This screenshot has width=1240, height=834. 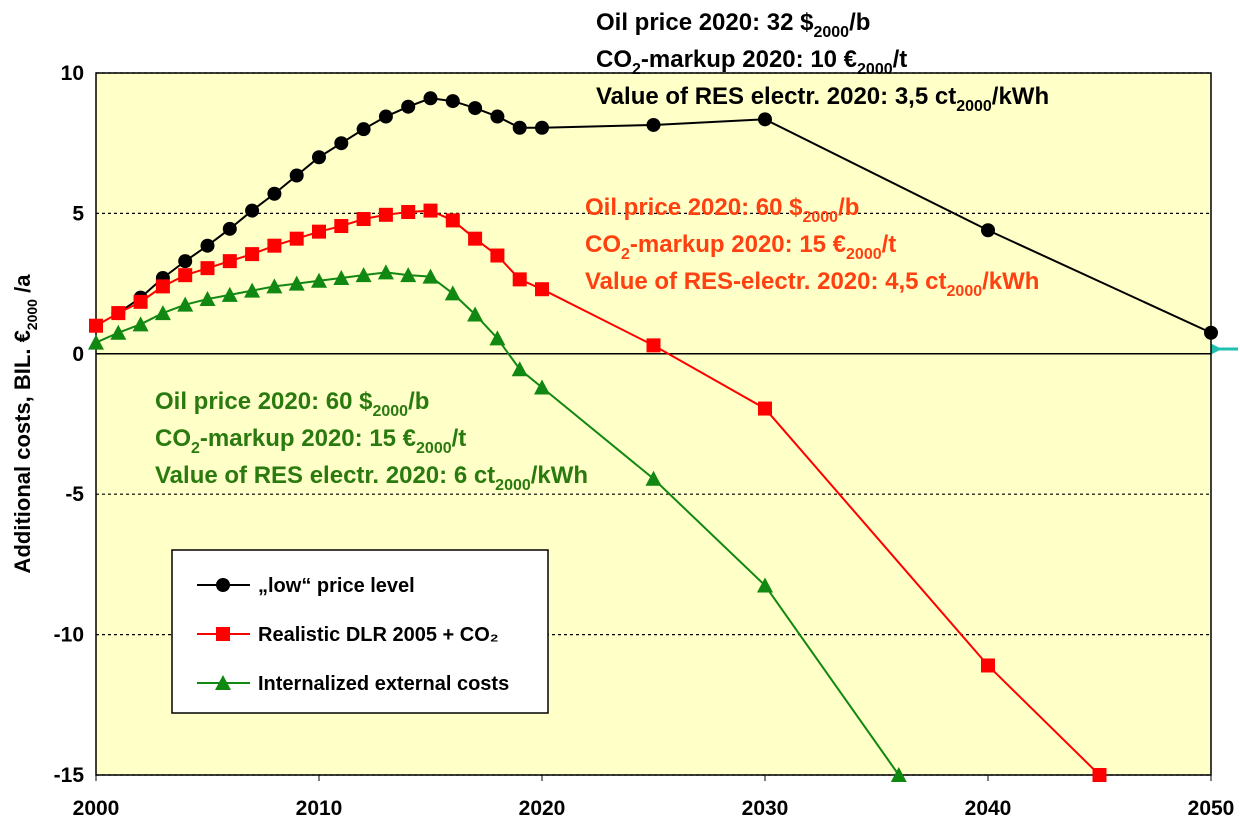 What do you see at coordinates (264, 401) in the screenshot?
I see `annotation-part: Oil price 2020: 60 $` at bounding box center [264, 401].